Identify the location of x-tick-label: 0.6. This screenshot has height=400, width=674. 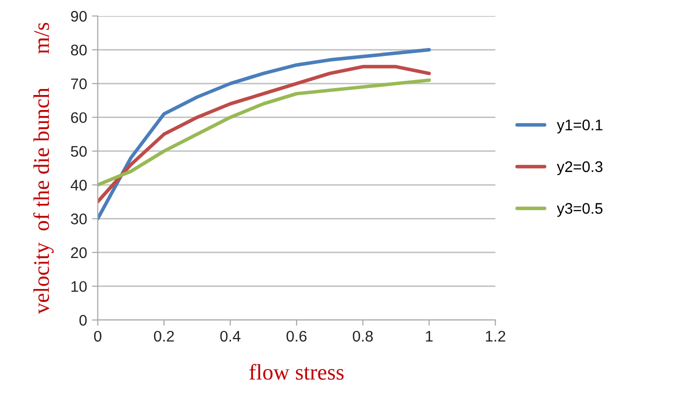
(296, 336).